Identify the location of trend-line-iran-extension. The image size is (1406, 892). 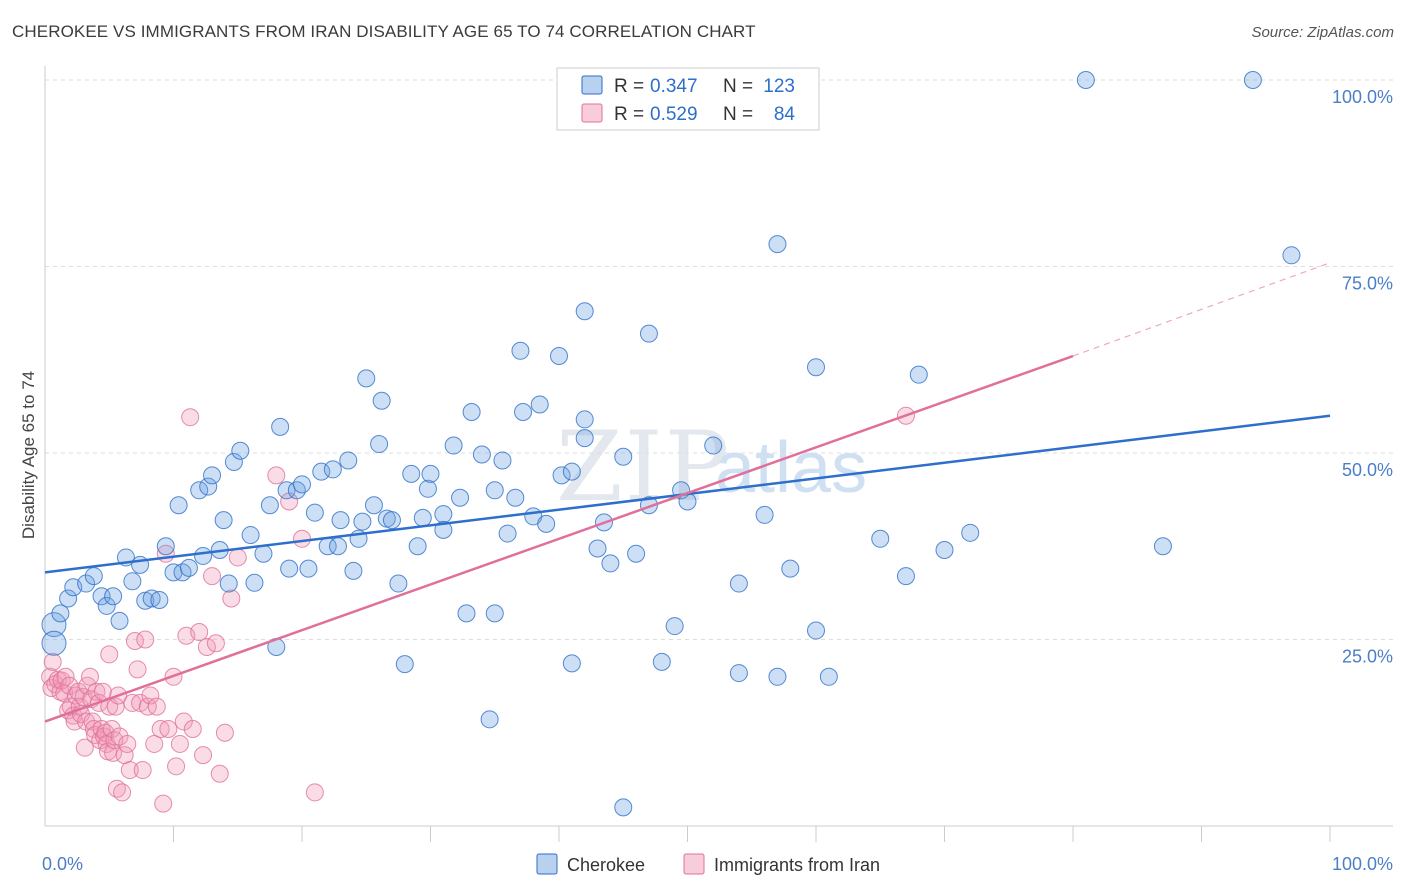
(1201, 309).